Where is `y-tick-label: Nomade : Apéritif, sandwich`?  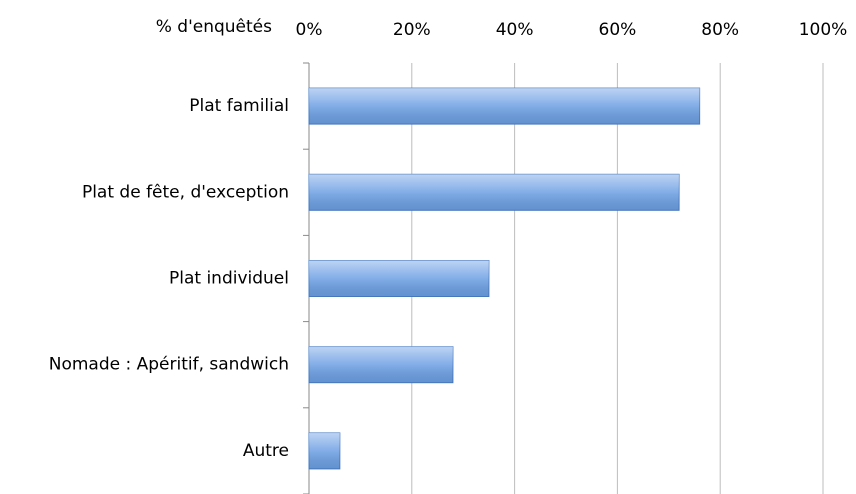
y-tick-label: Nomade : Apéritif, sandwich is located at coordinates (169, 365).